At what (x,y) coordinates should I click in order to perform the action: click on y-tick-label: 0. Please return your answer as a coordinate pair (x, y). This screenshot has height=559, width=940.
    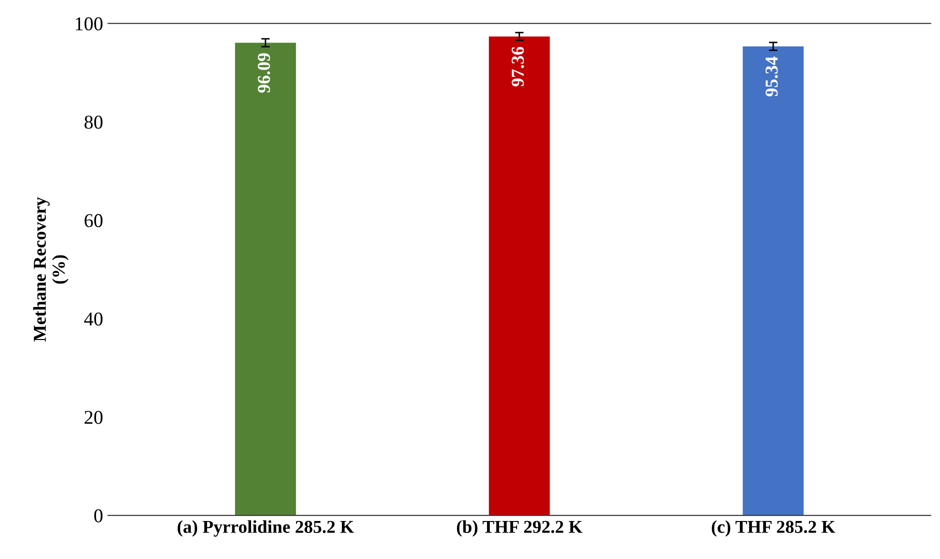
    Looking at the image, I should click on (98, 515).